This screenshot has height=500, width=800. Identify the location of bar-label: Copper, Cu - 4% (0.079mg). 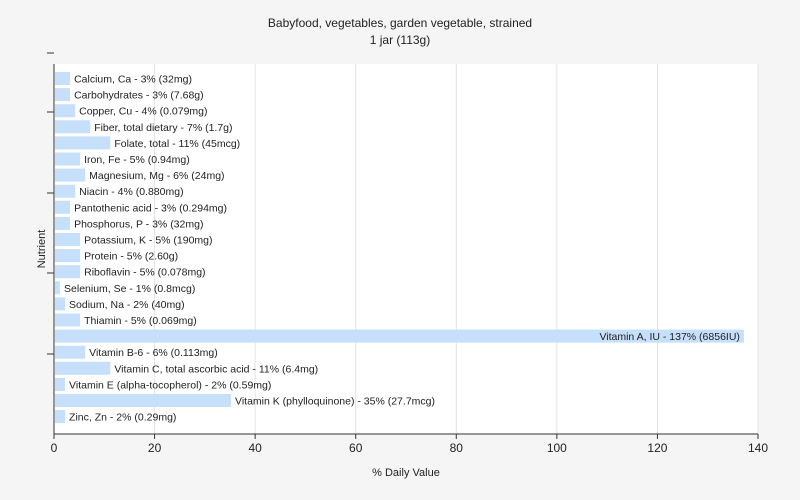
(143, 112).